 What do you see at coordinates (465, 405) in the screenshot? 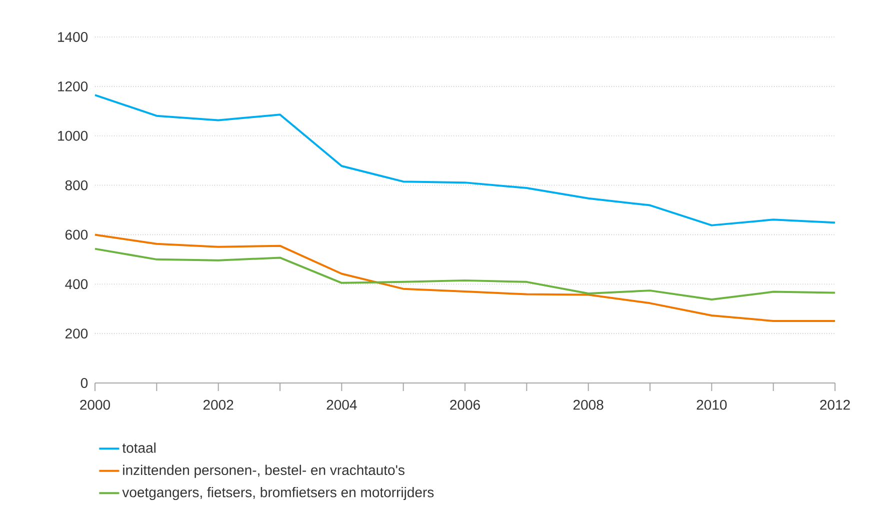
I see `x-tick-label: 2006` at bounding box center [465, 405].